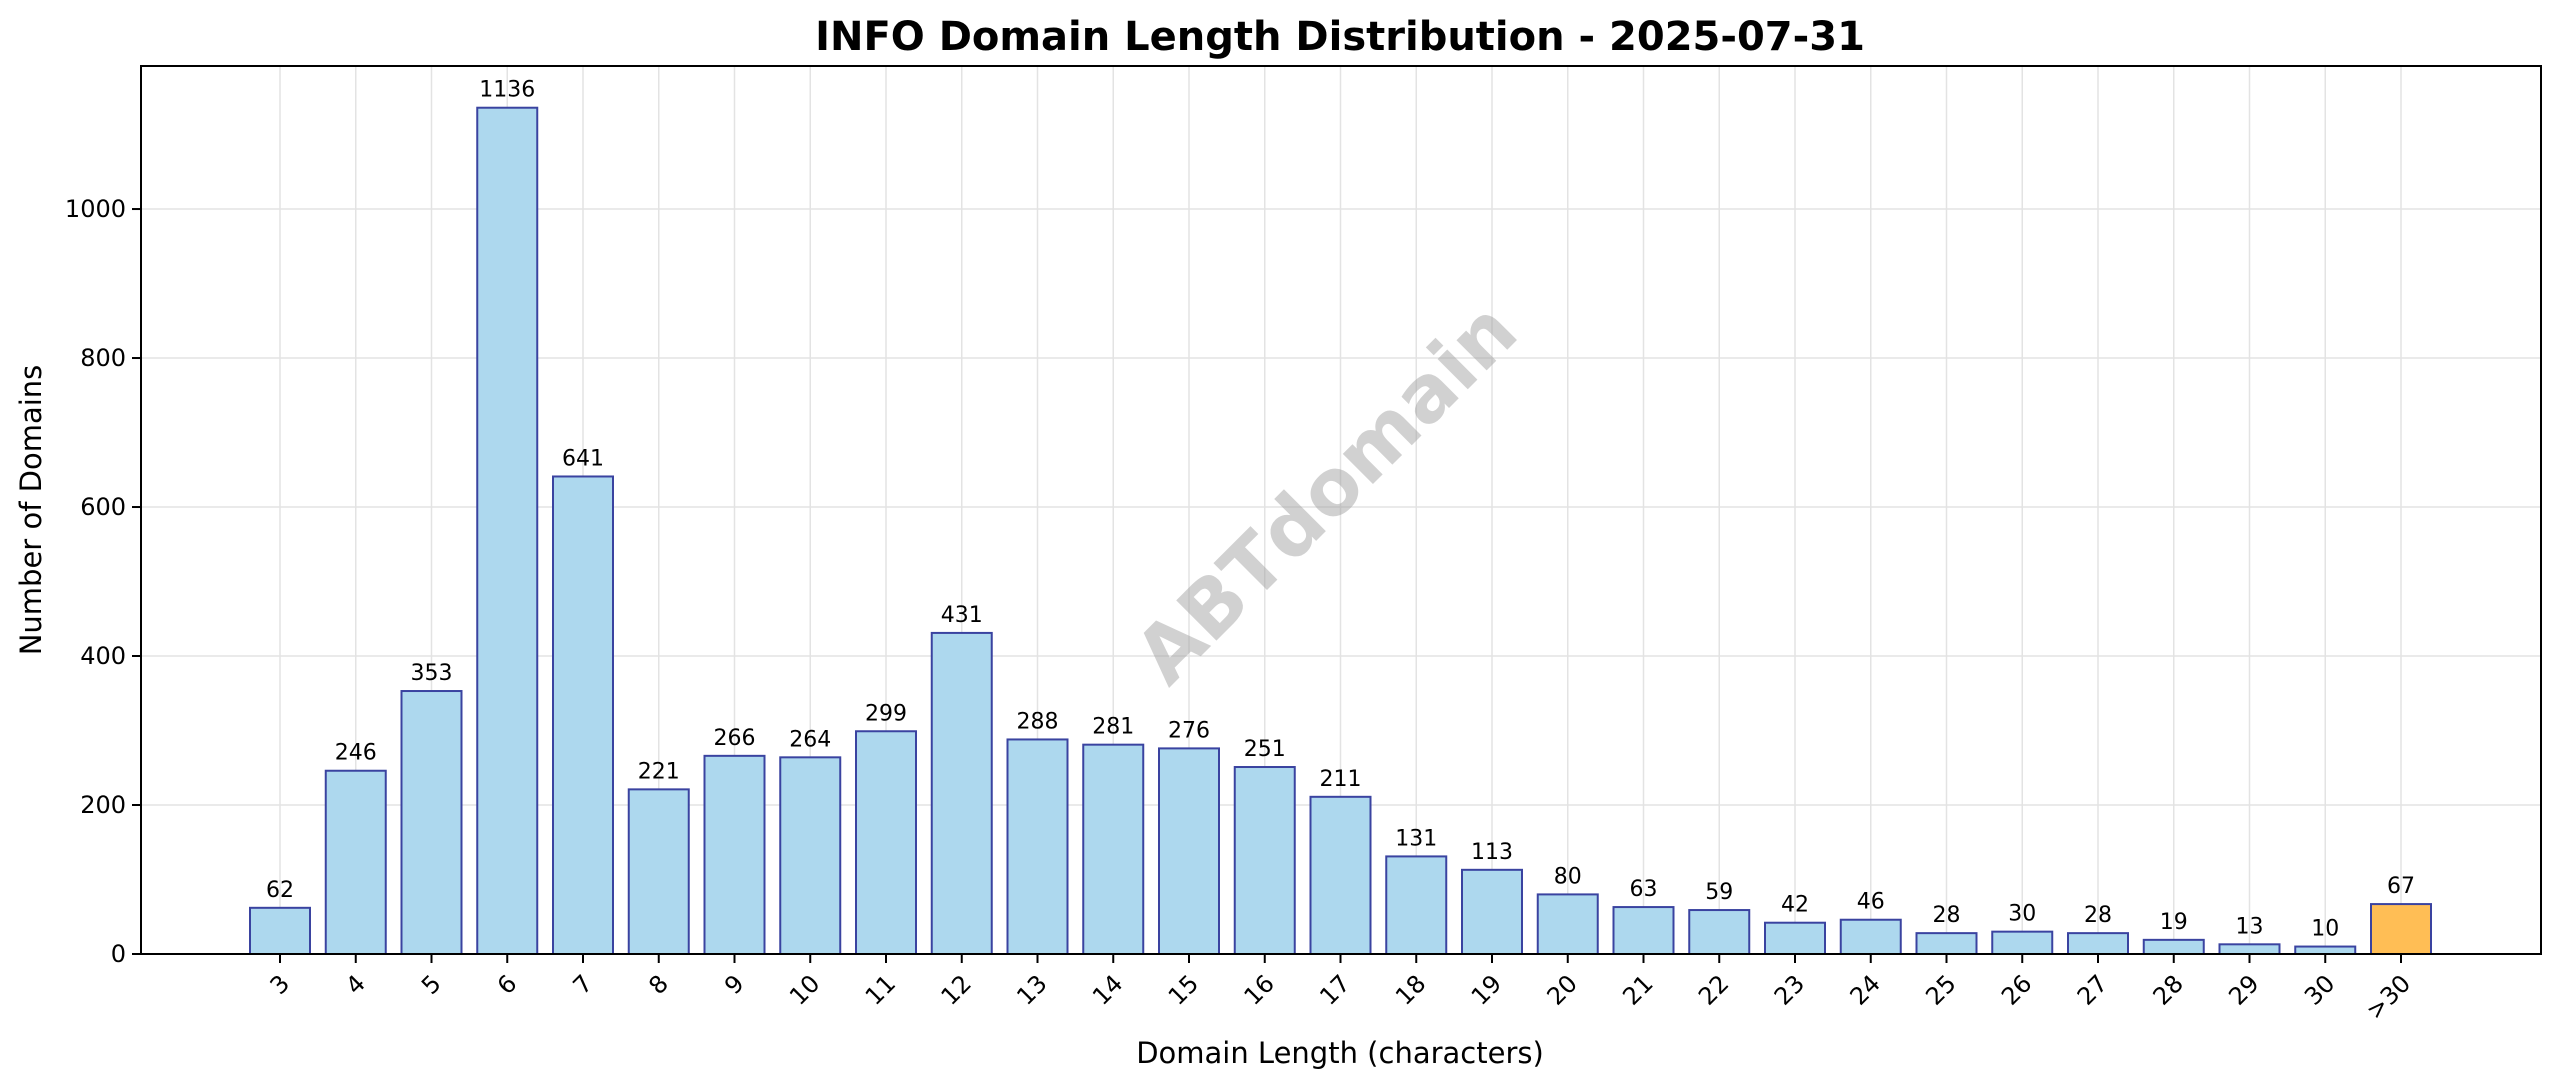 Image resolution: width=2560 pixels, height=1087 pixels. What do you see at coordinates (659, 771) in the screenshot?
I see `data-label: 221` at bounding box center [659, 771].